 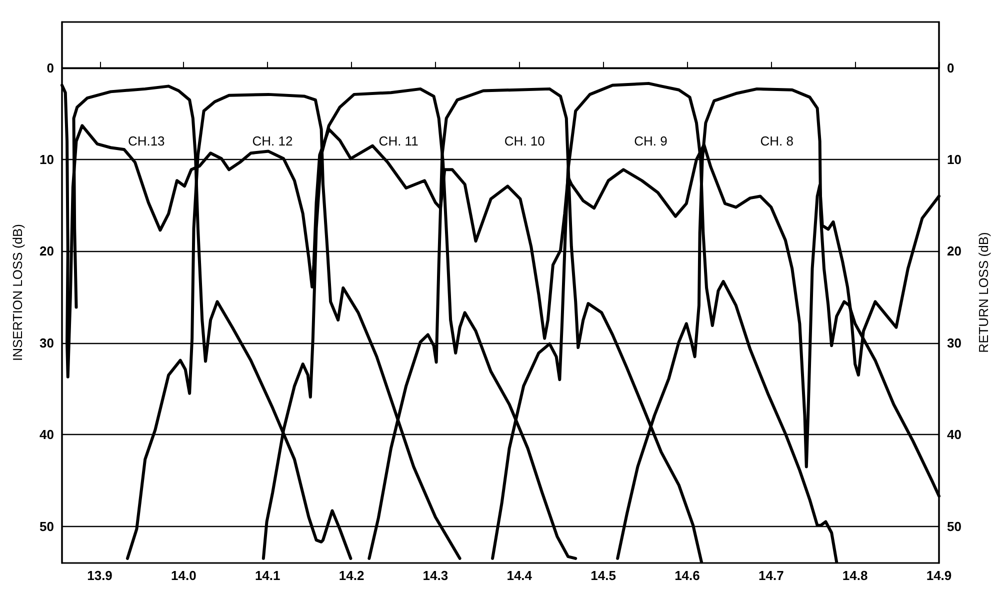 I want to click on x-tick-label: 13.9, so click(x=99, y=575).